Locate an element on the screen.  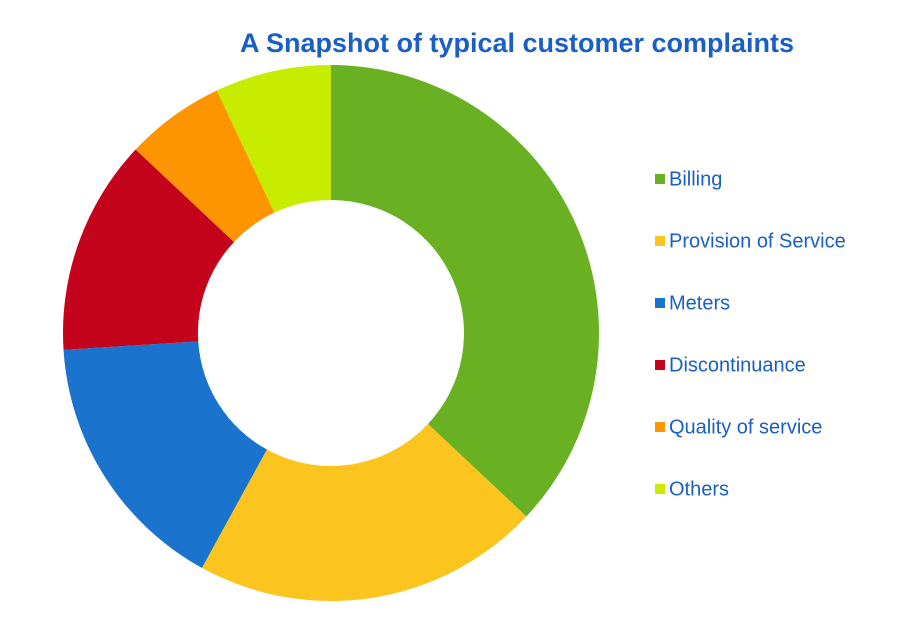
legend-label: Billing is located at coordinates (695, 179).